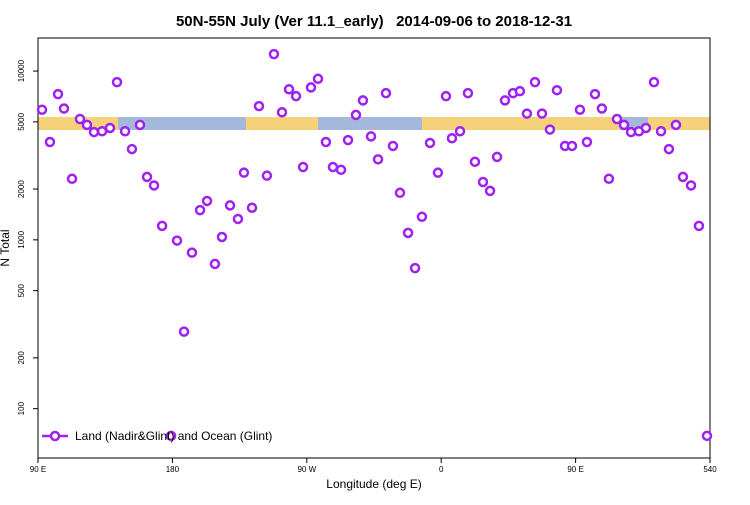 The width and height of the screenshot is (750, 505). Describe the element at coordinates (6, 247) in the screenshot. I see `y-axis-label: N Total` at that location.